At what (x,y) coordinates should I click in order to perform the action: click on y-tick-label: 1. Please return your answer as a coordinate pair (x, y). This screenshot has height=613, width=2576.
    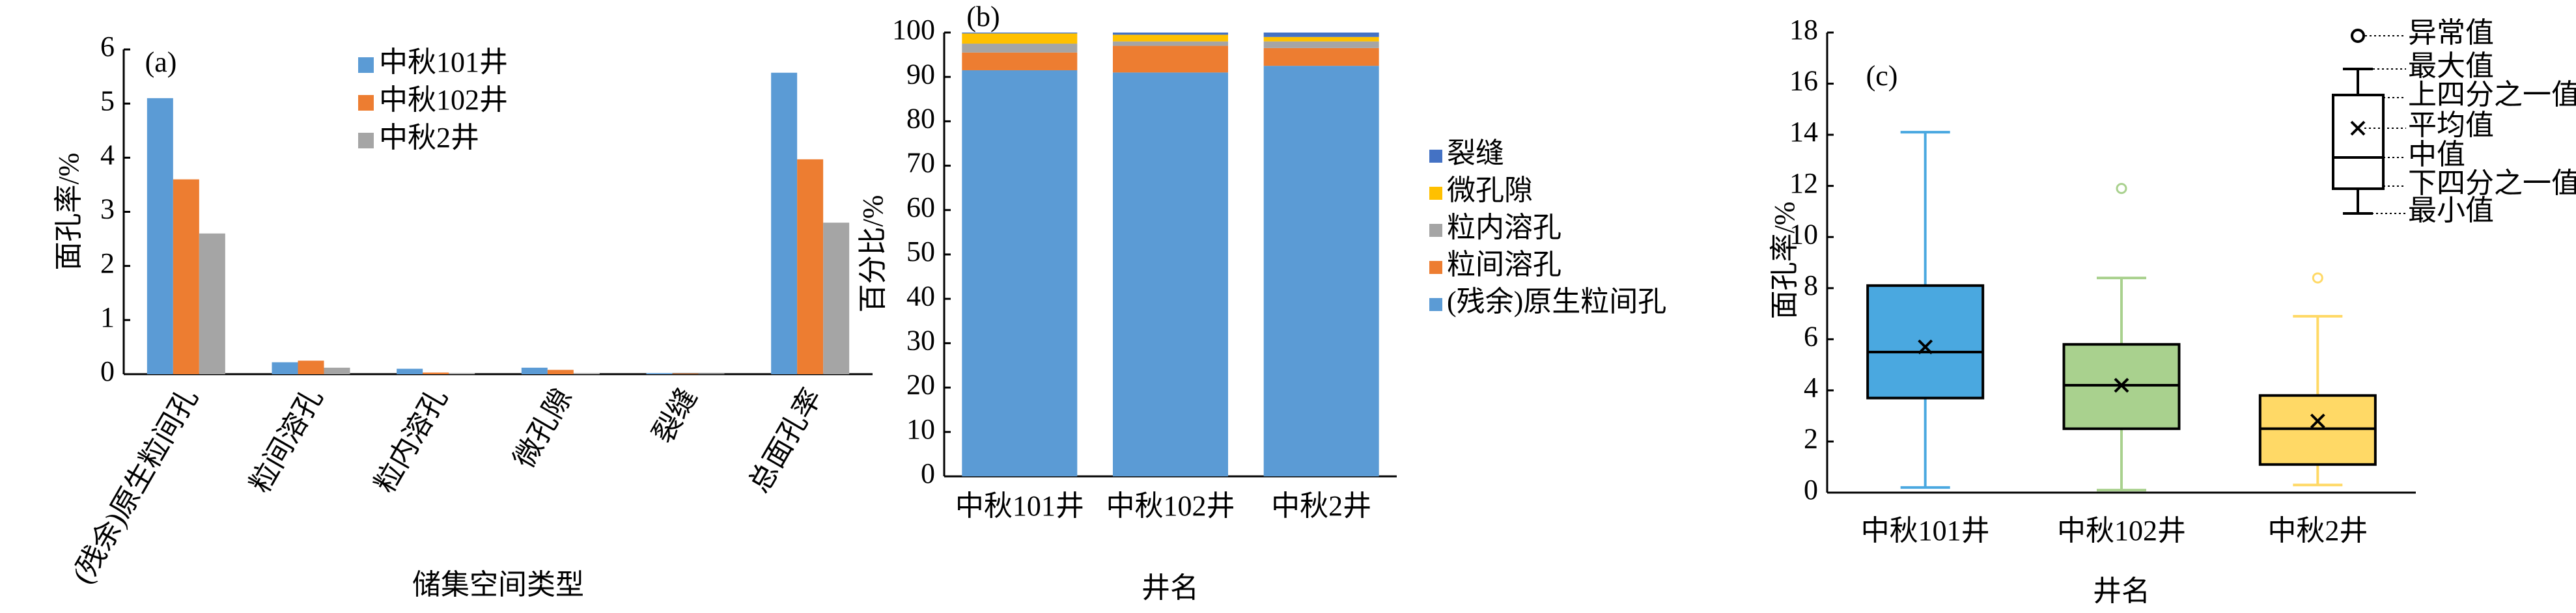
    Looking at the image, I should click on (108, 317).